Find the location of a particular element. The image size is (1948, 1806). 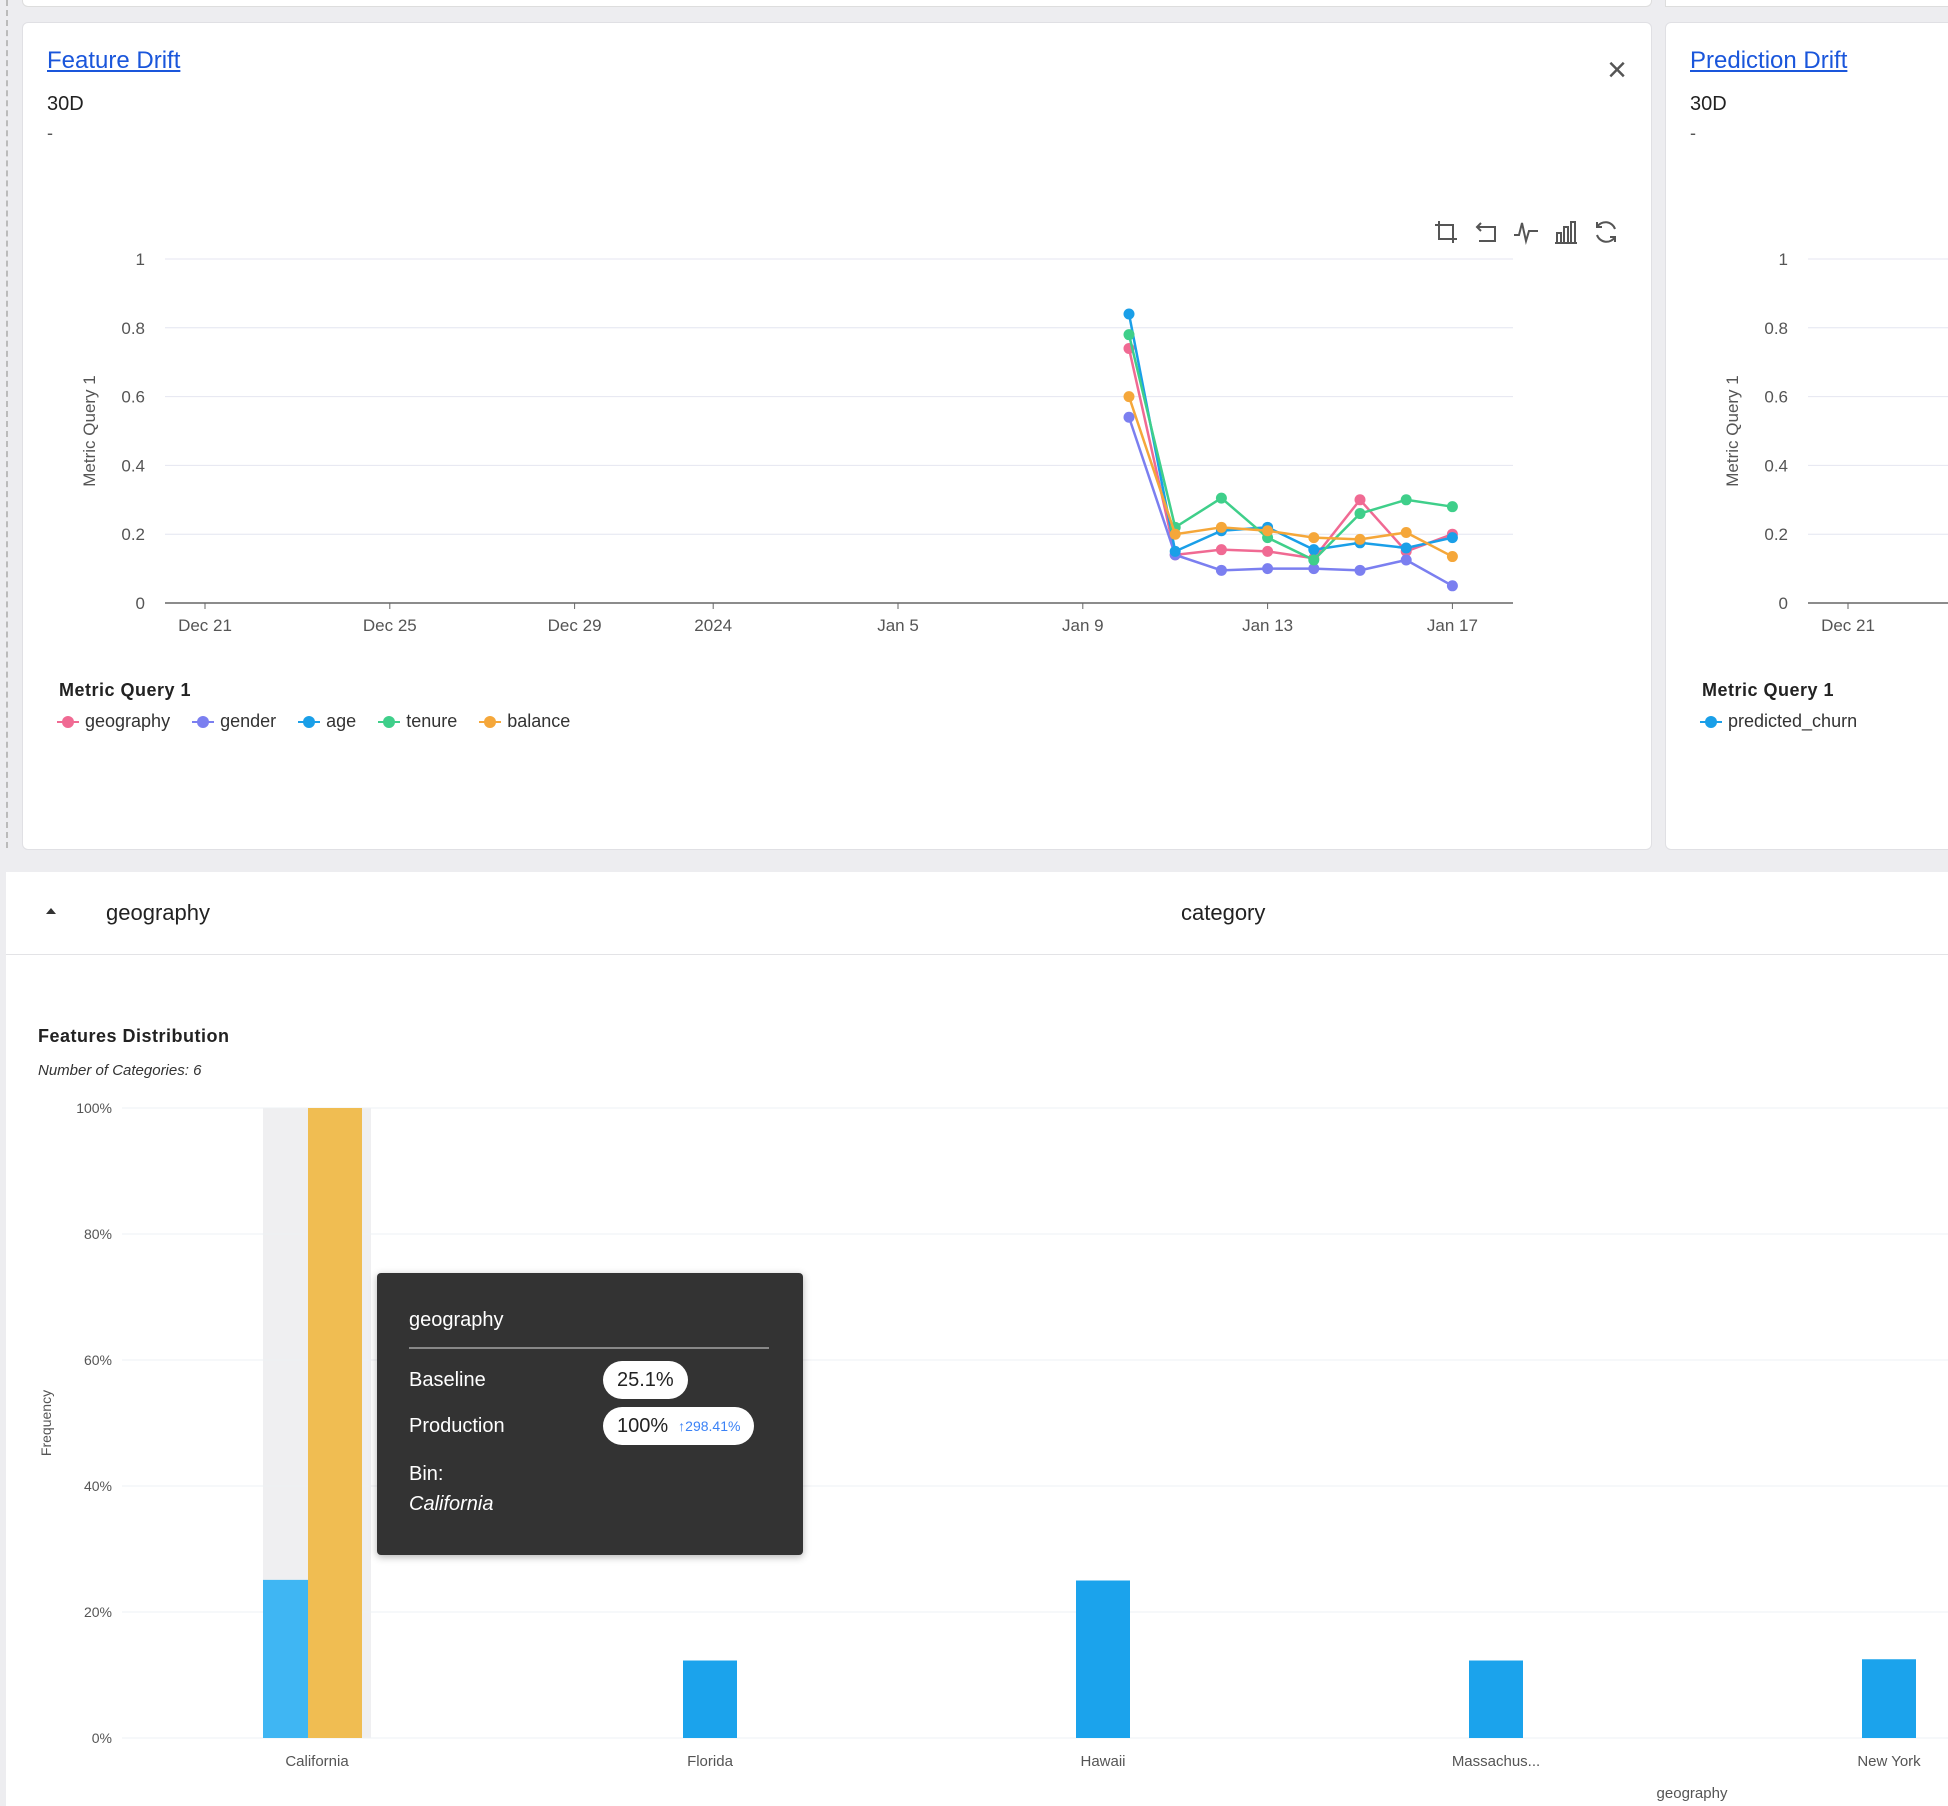

feature-drift-period: 30D is located at coordinates (65, 104).